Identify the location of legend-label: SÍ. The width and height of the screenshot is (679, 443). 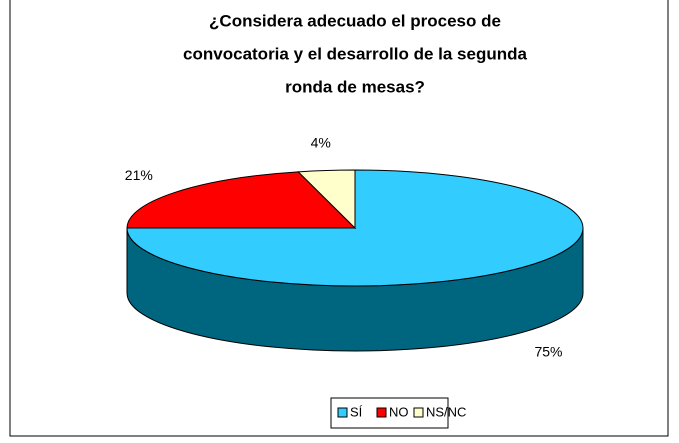
(356, 411).